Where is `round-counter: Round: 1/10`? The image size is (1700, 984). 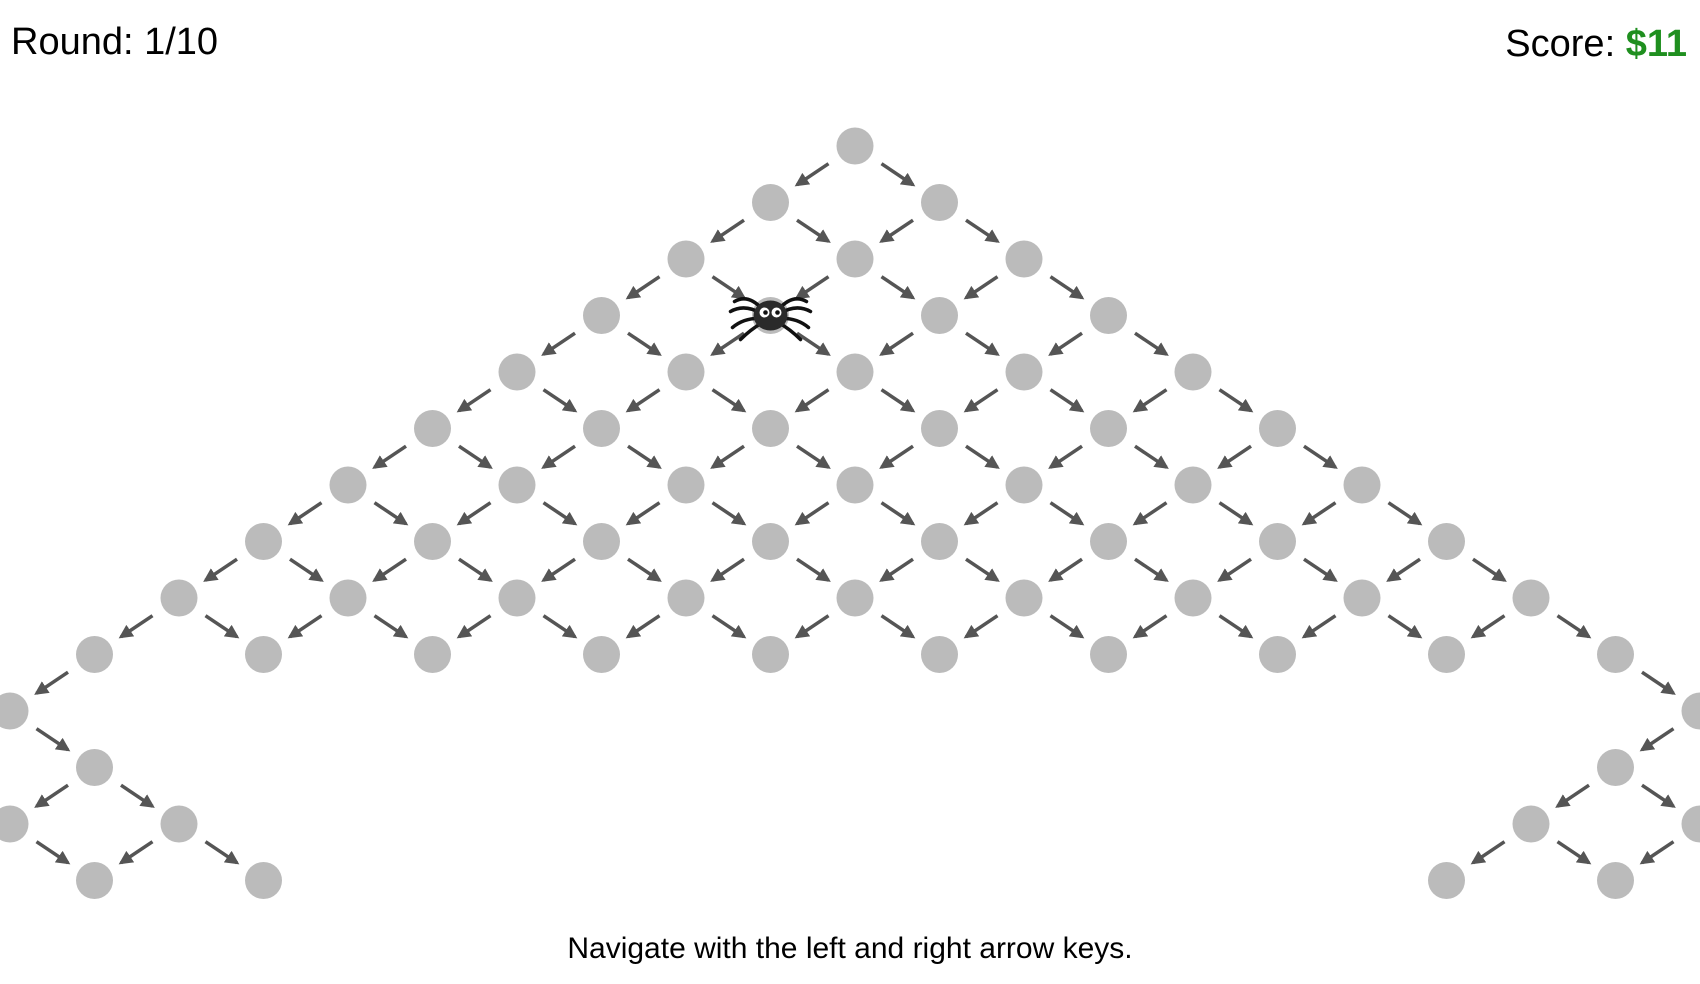
round-counter: Round: 1/10 is located at coordinates (114, 42).